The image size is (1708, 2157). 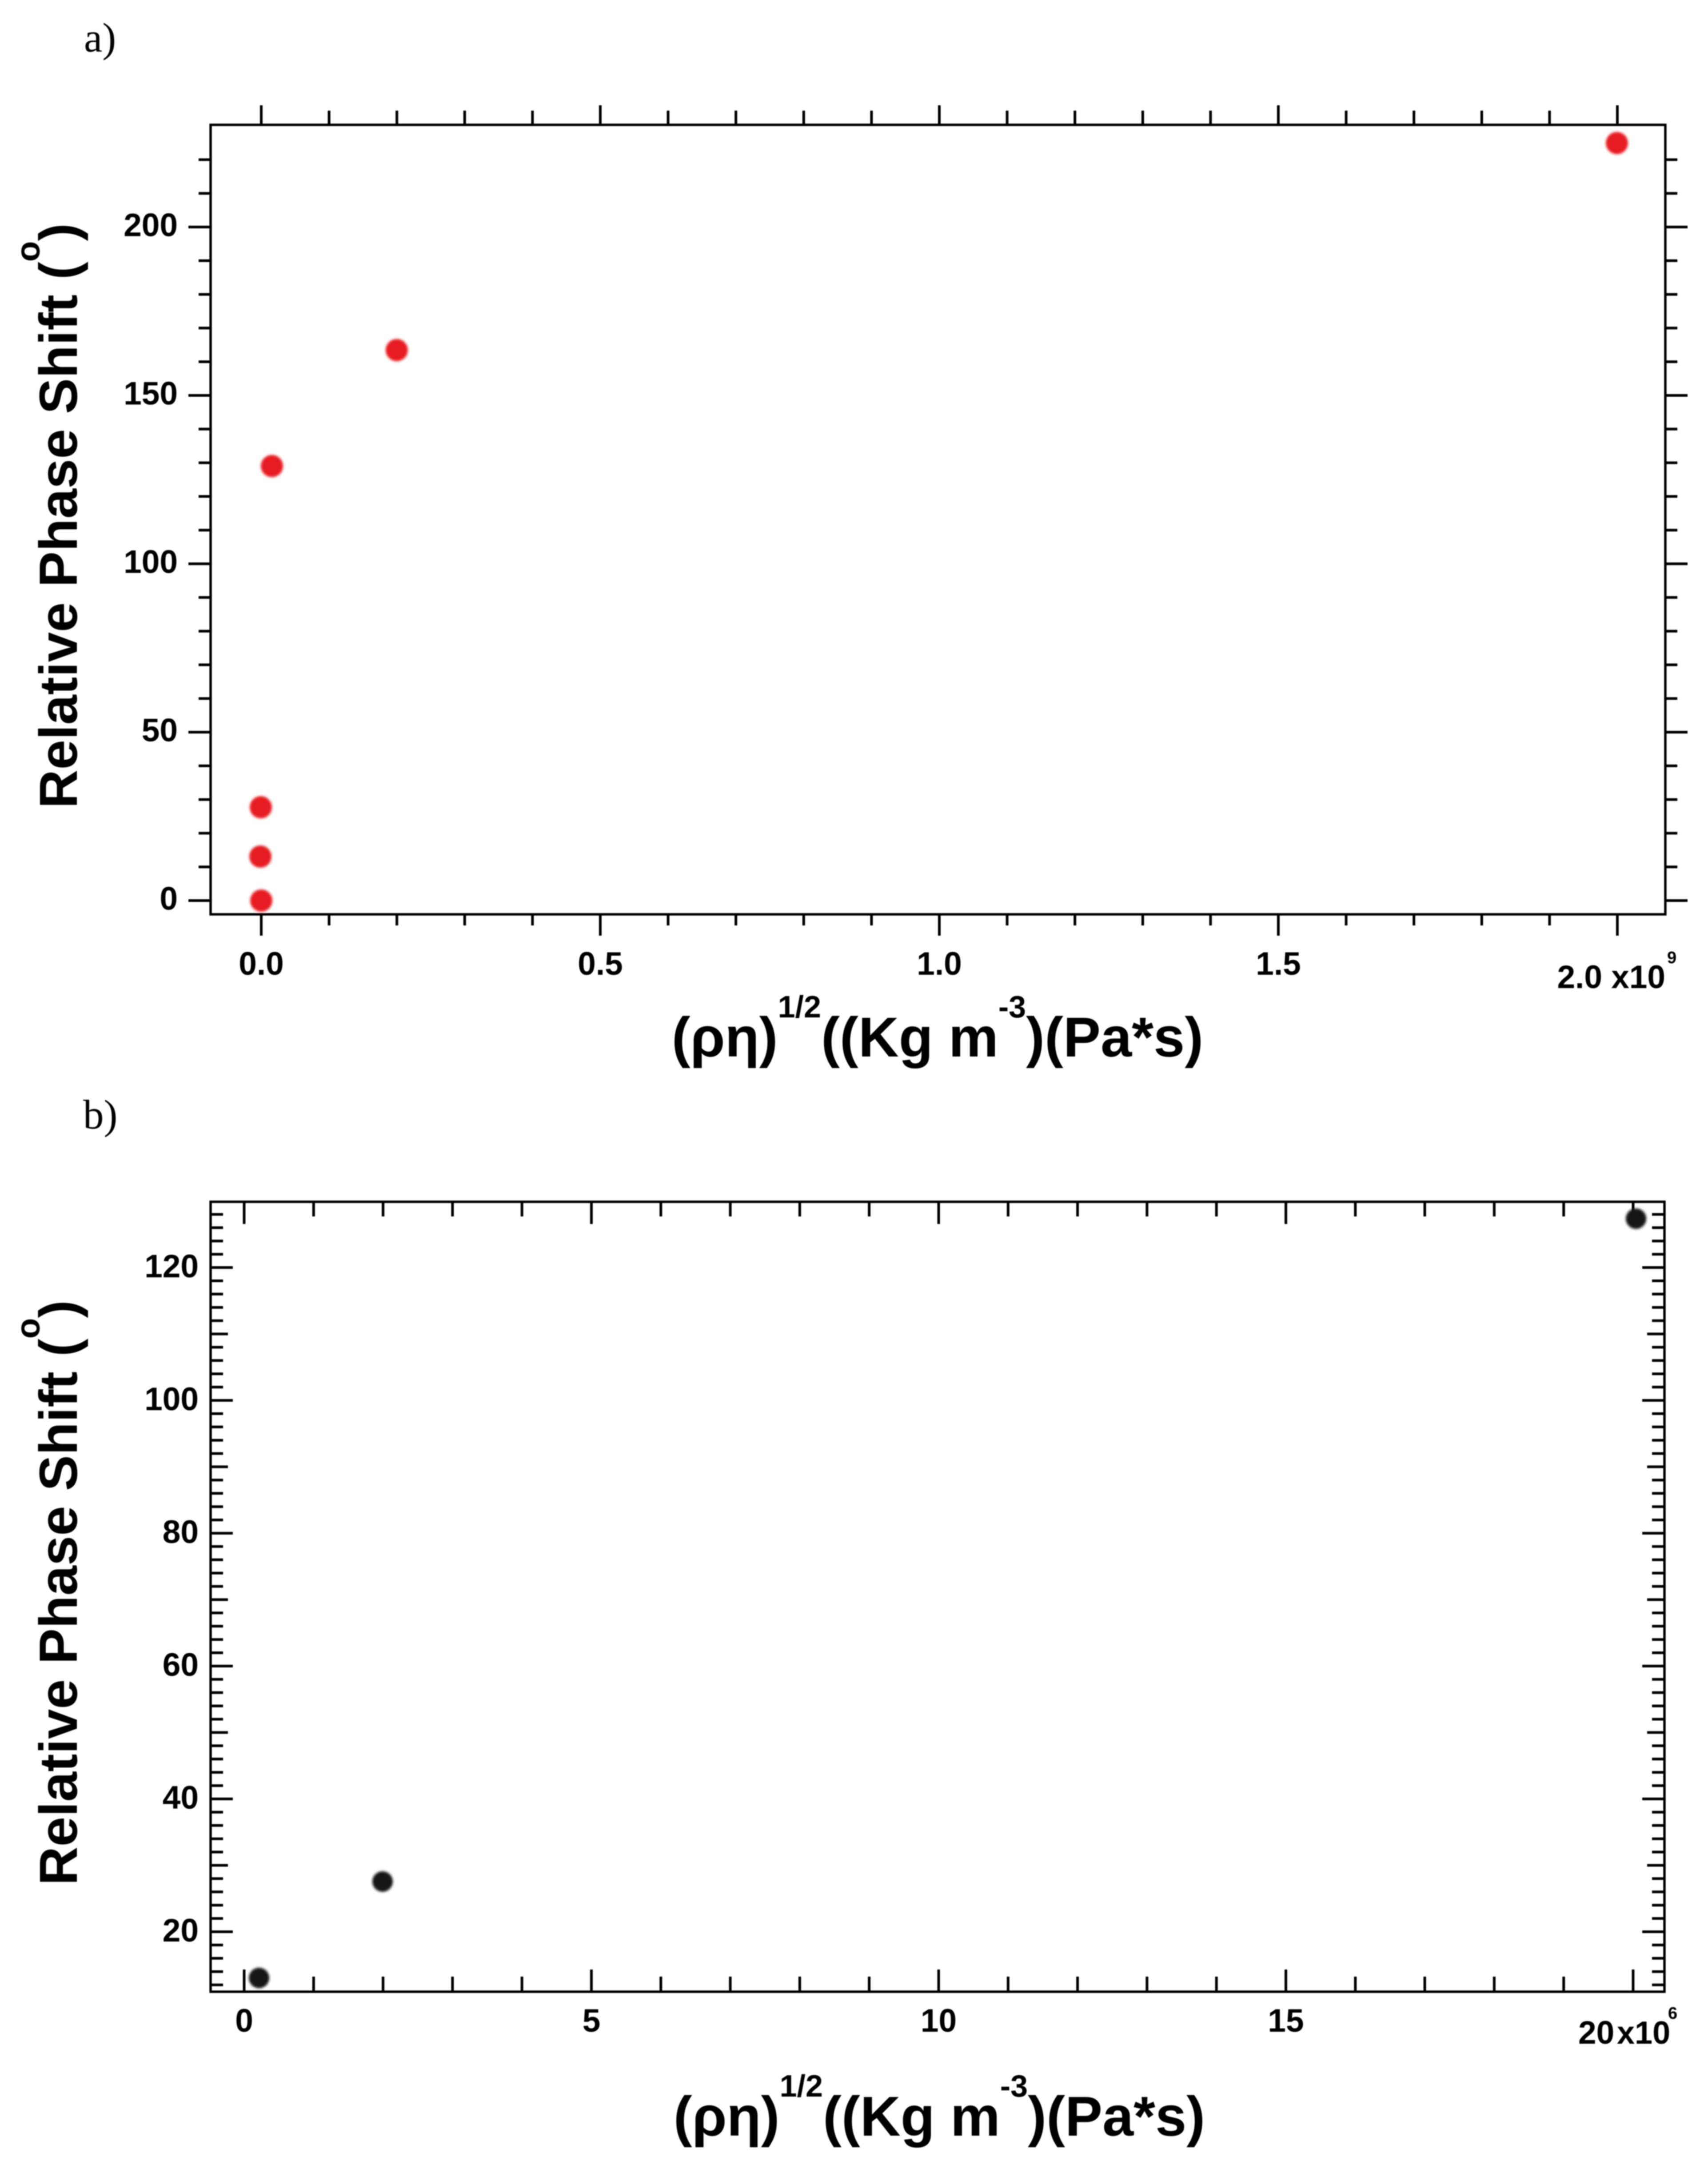 I want to click on svg-text: 15, so click(x=1286, y=2021).